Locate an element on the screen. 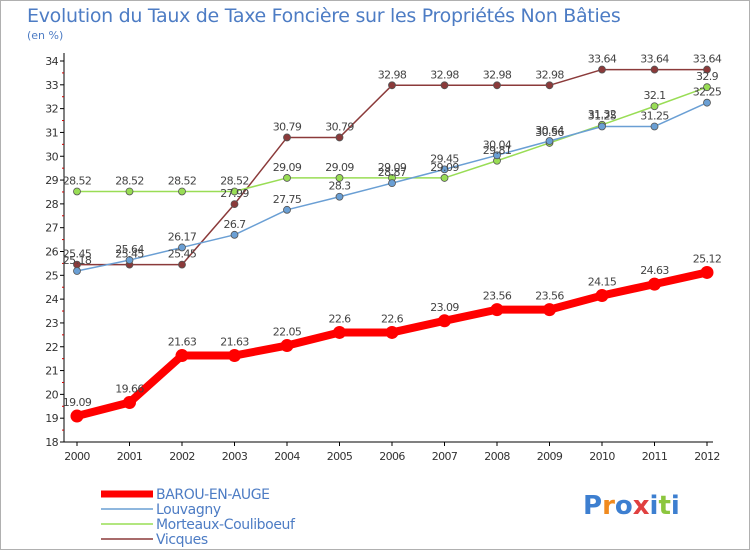 The height and width of the screenshot is (550, 750). logo-letter: o is located at coordinates (623, 506).